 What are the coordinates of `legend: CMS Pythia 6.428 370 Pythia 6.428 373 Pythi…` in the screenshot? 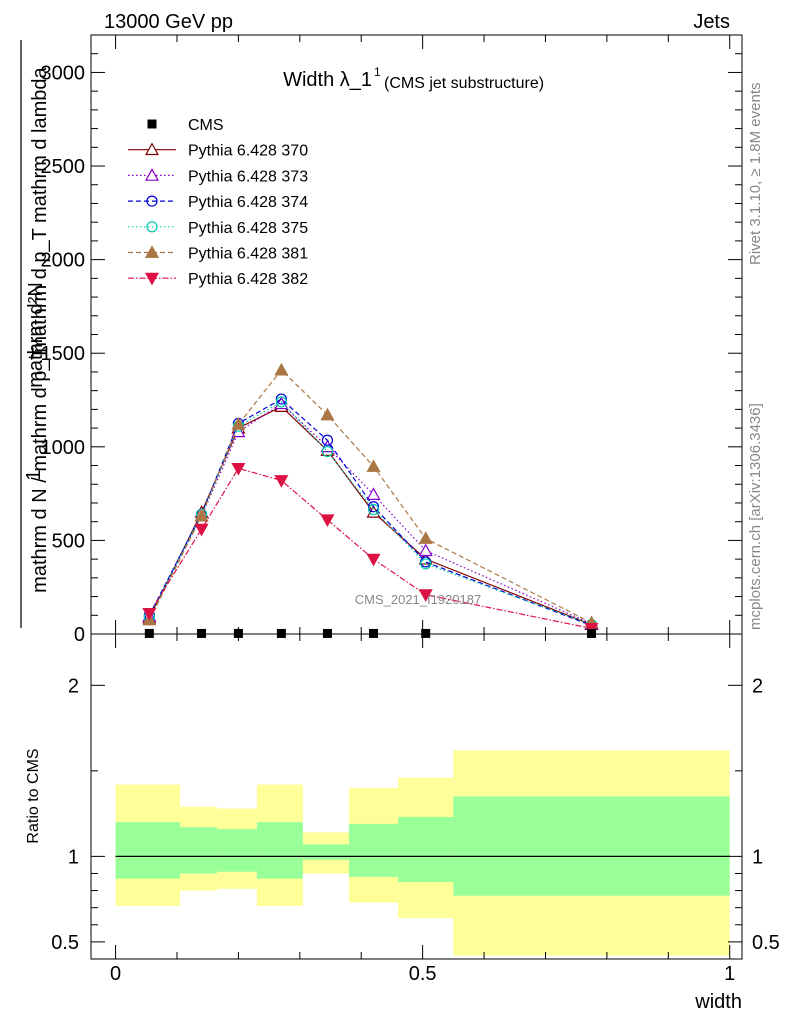 It's located at (218, 202).